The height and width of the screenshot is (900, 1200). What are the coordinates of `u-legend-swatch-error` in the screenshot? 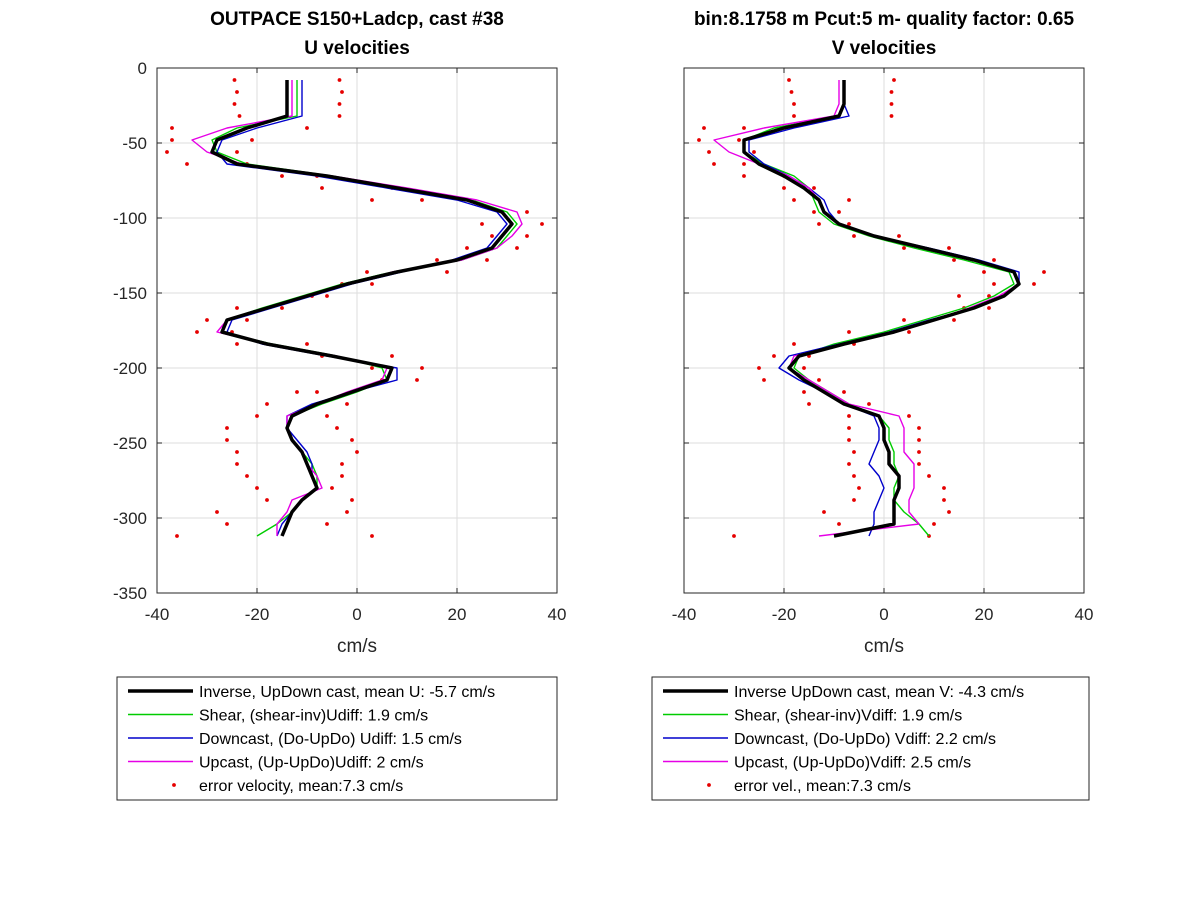 It's located at (174, 785).